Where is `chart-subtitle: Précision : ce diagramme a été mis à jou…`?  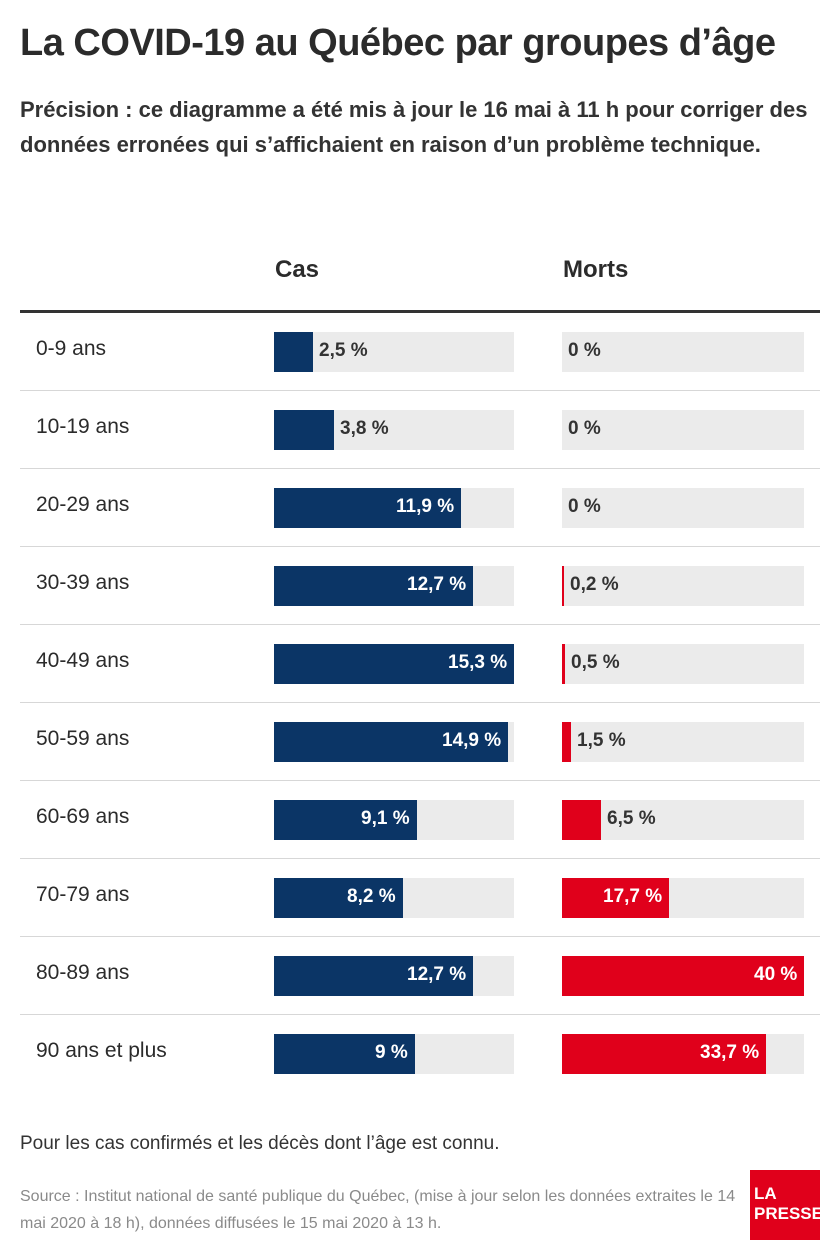 chart-subtitle: Précision : ce diagramme a été mis à jou… is located at coordinates (414, 127).